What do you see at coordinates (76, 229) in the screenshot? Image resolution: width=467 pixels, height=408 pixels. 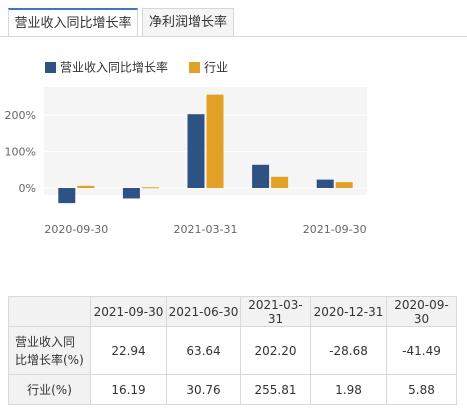 I see `x-tick-label: 2020-09-30` at bounding box center [76, 229].